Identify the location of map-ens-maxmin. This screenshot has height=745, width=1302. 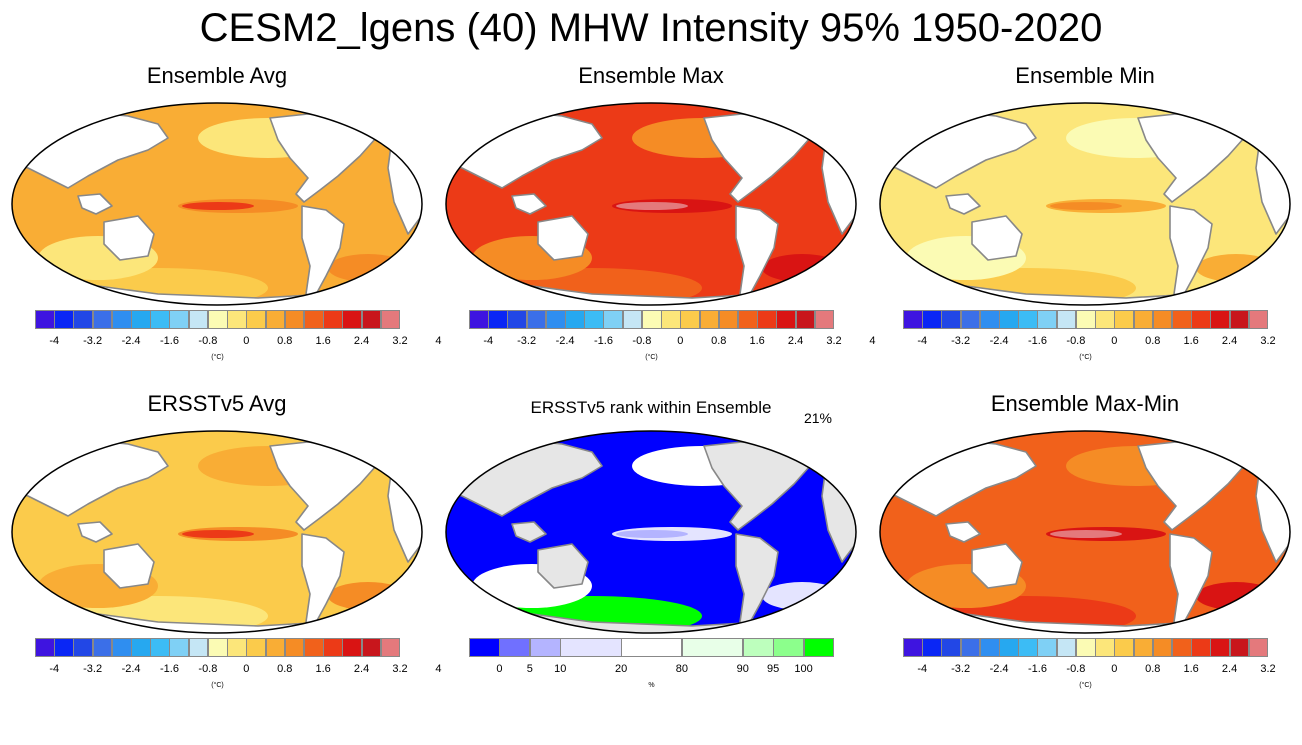
(1085, 532).